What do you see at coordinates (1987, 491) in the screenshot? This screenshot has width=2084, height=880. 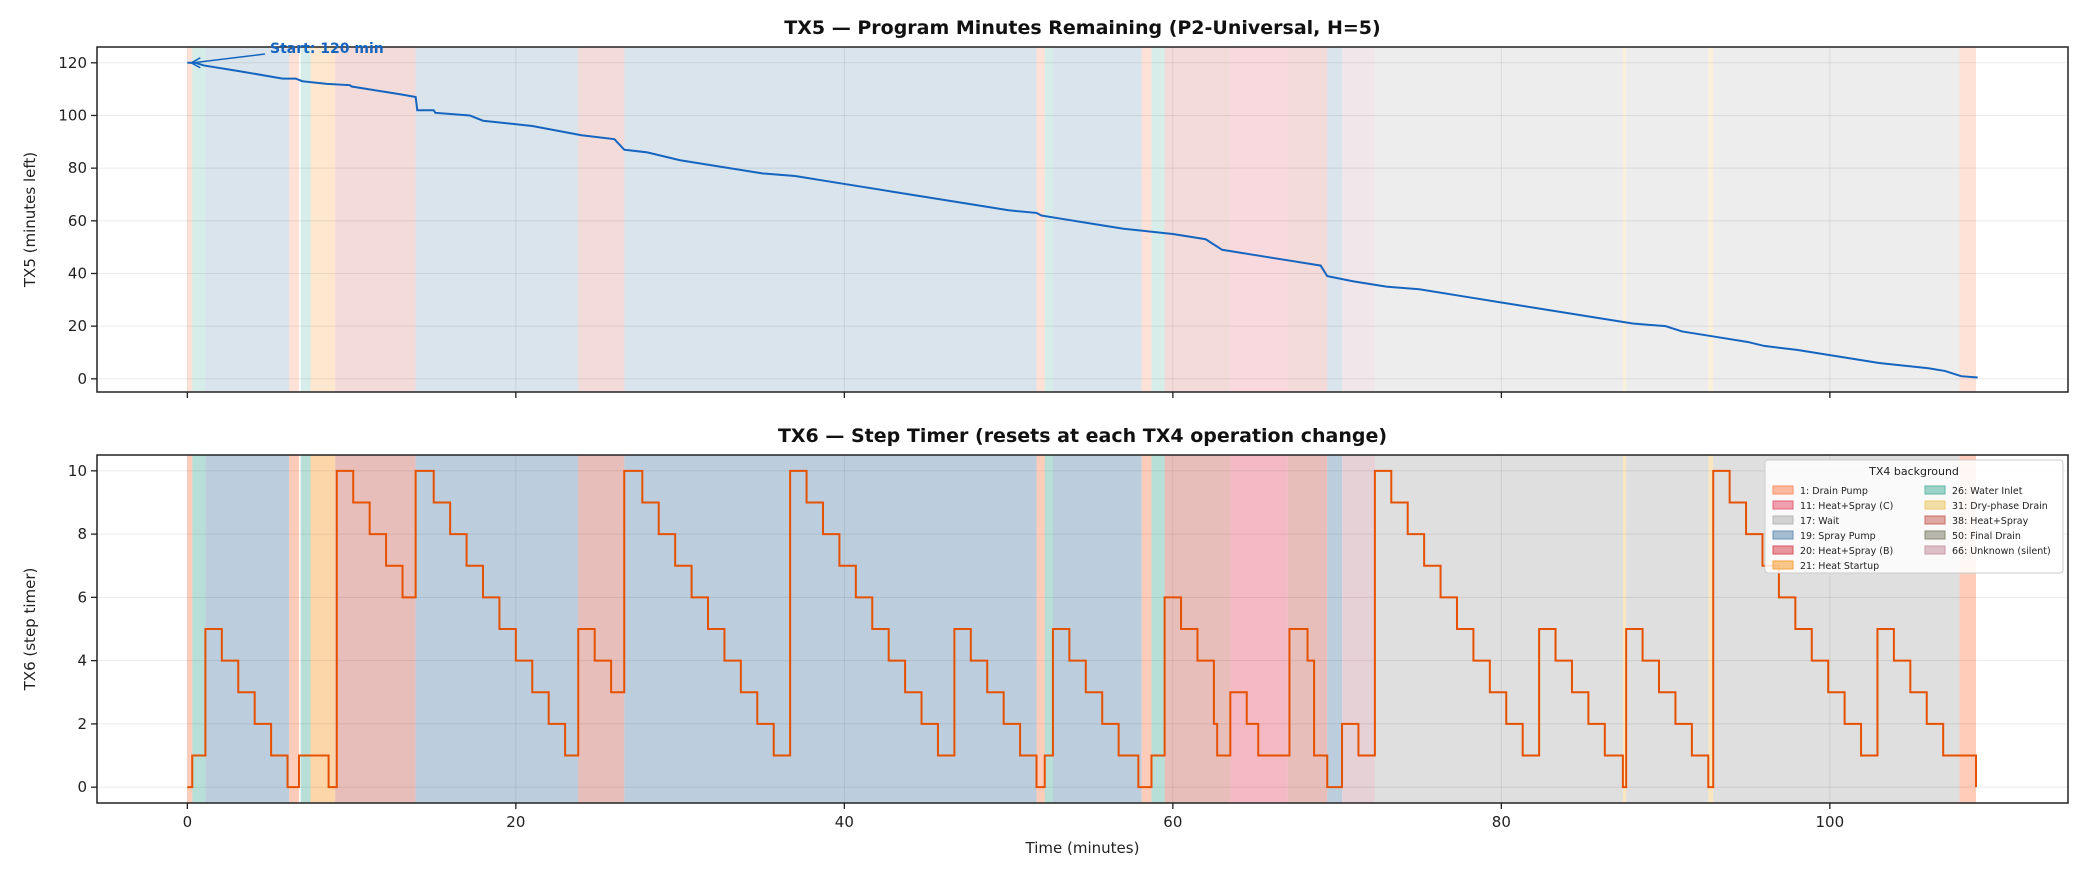 I see `legend-item-label: 26: Water Inlet` at bounding box center [1987, 491].